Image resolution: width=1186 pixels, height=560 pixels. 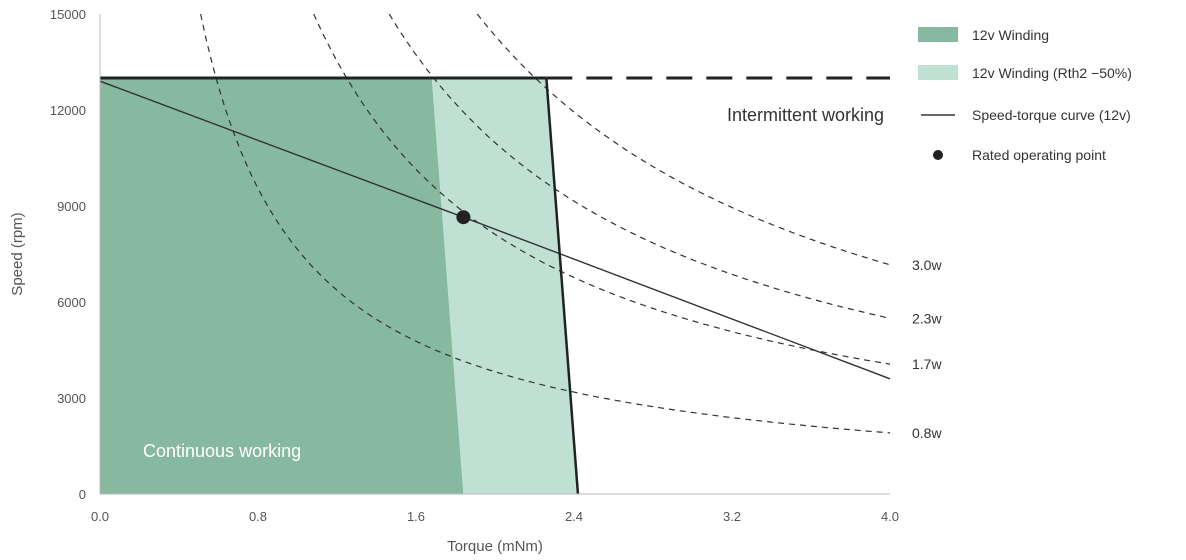 I want to click on y-tick-label: 3000, so click(x=71, y=398).